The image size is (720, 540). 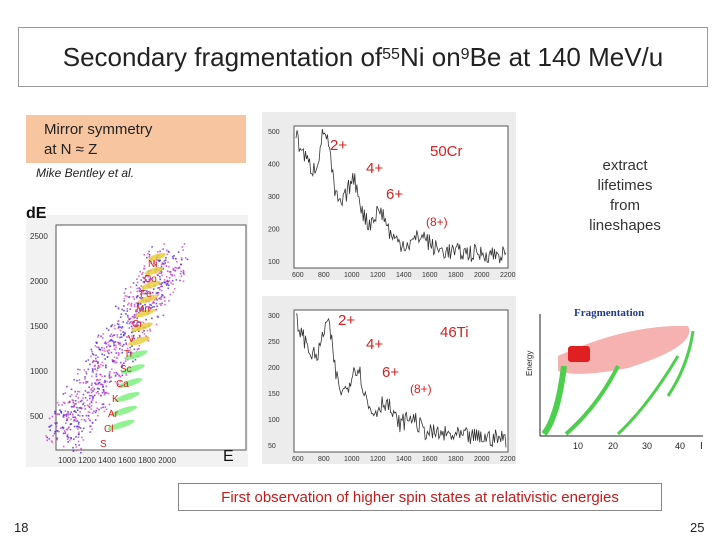 I want to click on spectrum-bottom-line, so click(x=401, y=380).